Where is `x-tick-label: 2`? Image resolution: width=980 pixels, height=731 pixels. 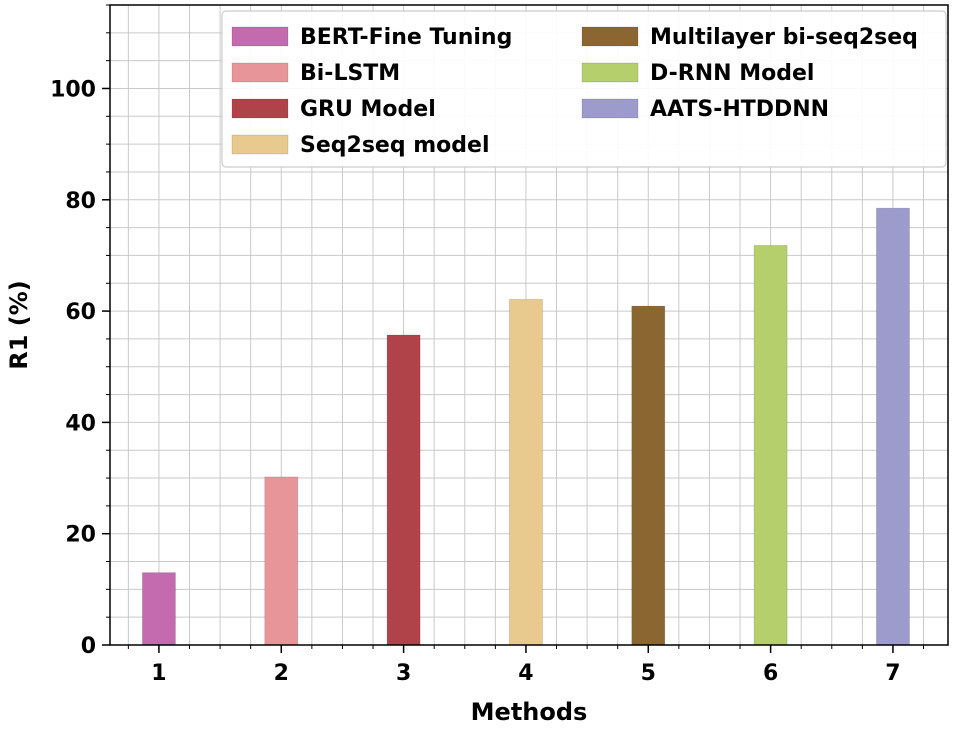 x-tick-label: 2 is located at coordinates (281, 673).